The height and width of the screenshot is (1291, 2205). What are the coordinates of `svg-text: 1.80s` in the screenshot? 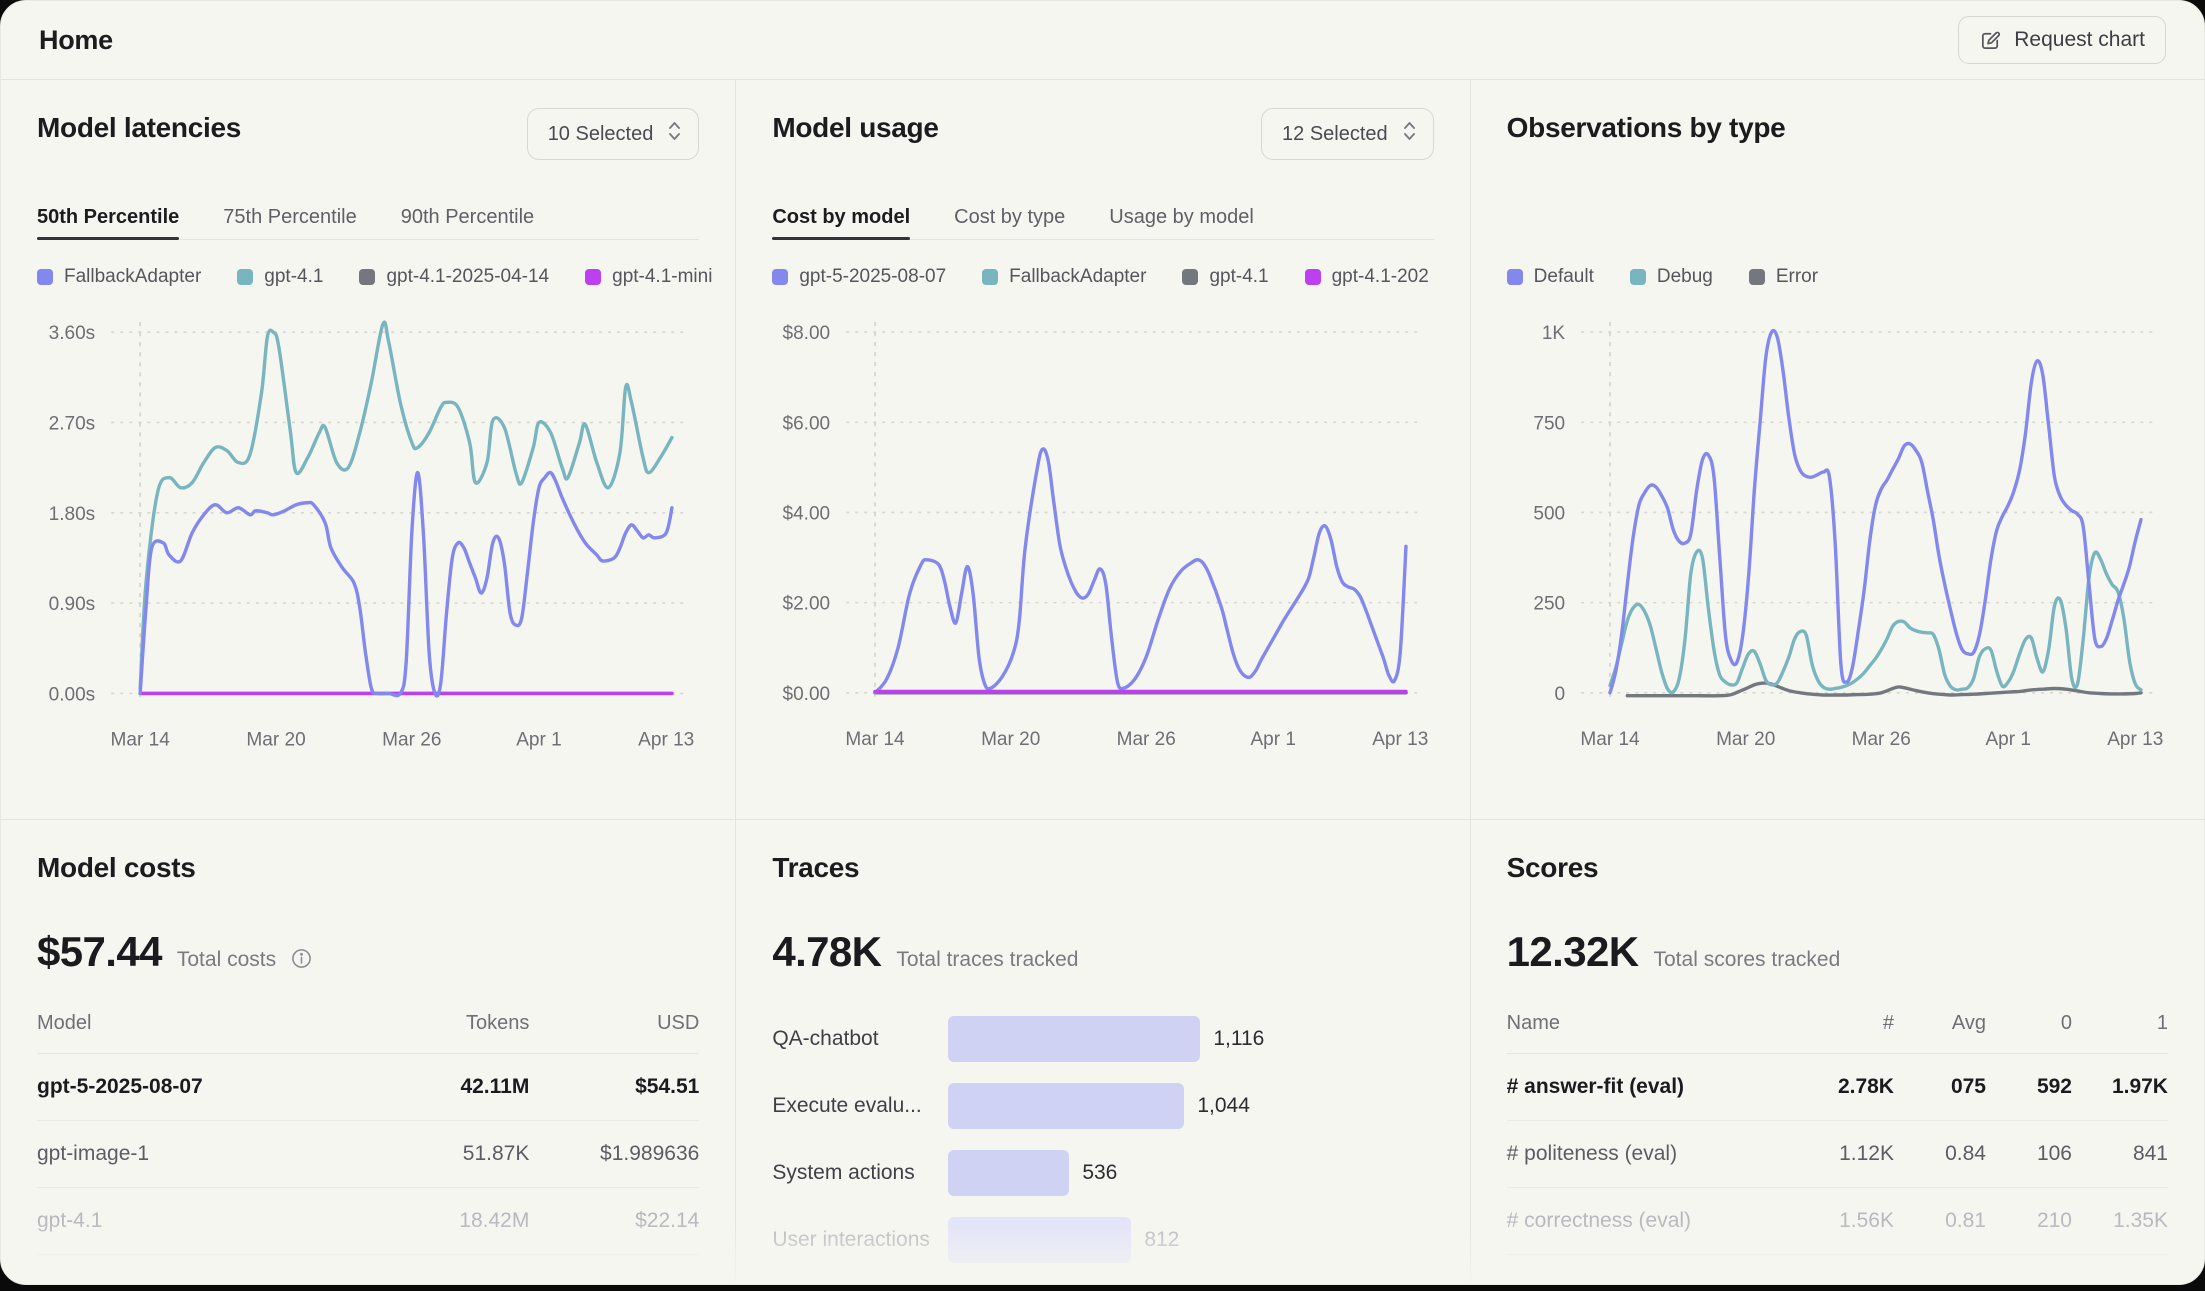 It's located at (72, 514).